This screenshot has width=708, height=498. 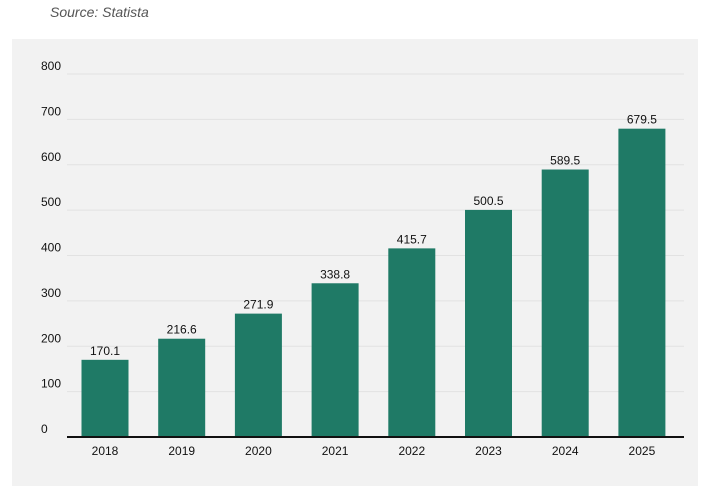 What do you see at coordinates (51, 338) in the screenshot?
I see `y-tick-label: 200` at bounding box center [51, 338].